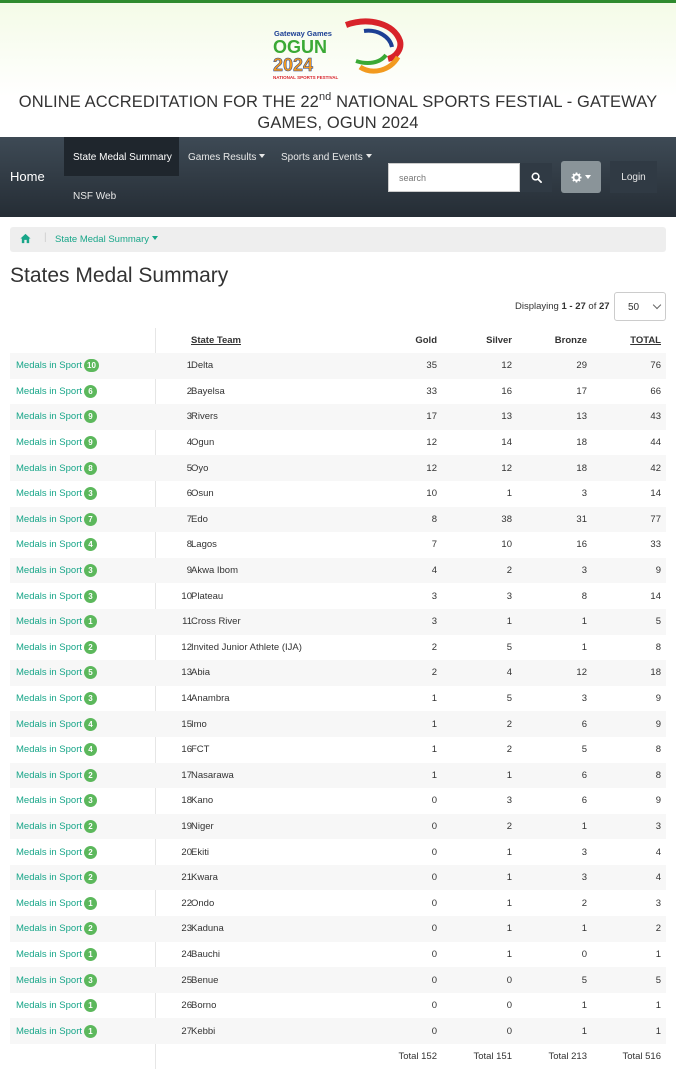 The image size is (676, 1080). I want to click on search-icon, so click(536, 177).